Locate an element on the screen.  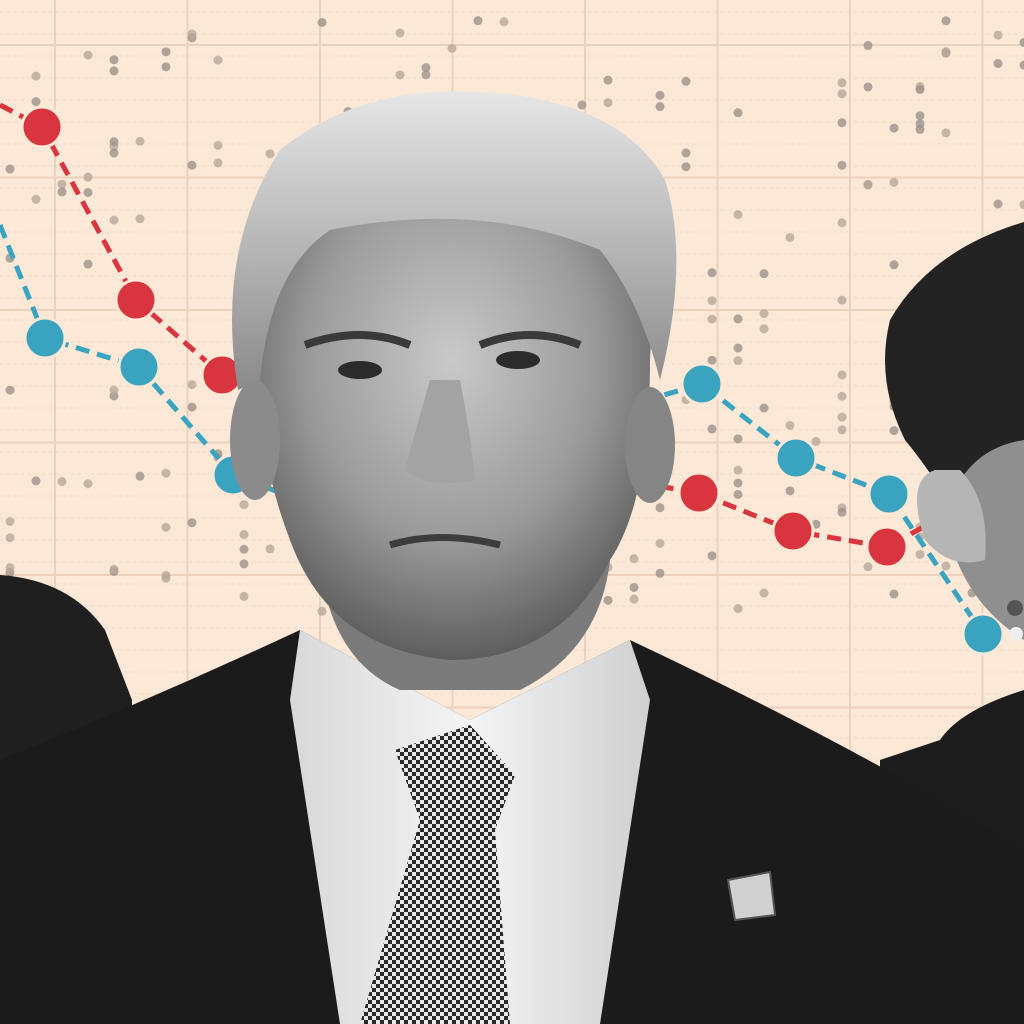
tie is located at coordinates (437, 874).